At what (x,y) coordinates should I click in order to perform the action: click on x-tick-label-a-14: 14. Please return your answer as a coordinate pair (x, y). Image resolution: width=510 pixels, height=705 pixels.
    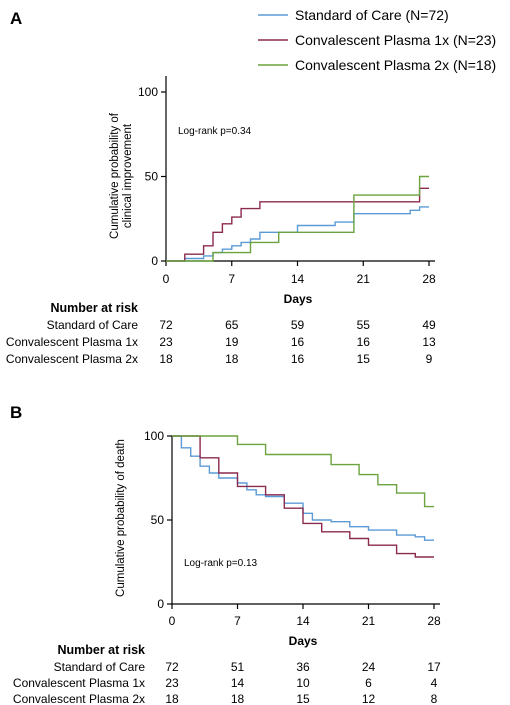
    Looking at the image, I should click on (298, 279).